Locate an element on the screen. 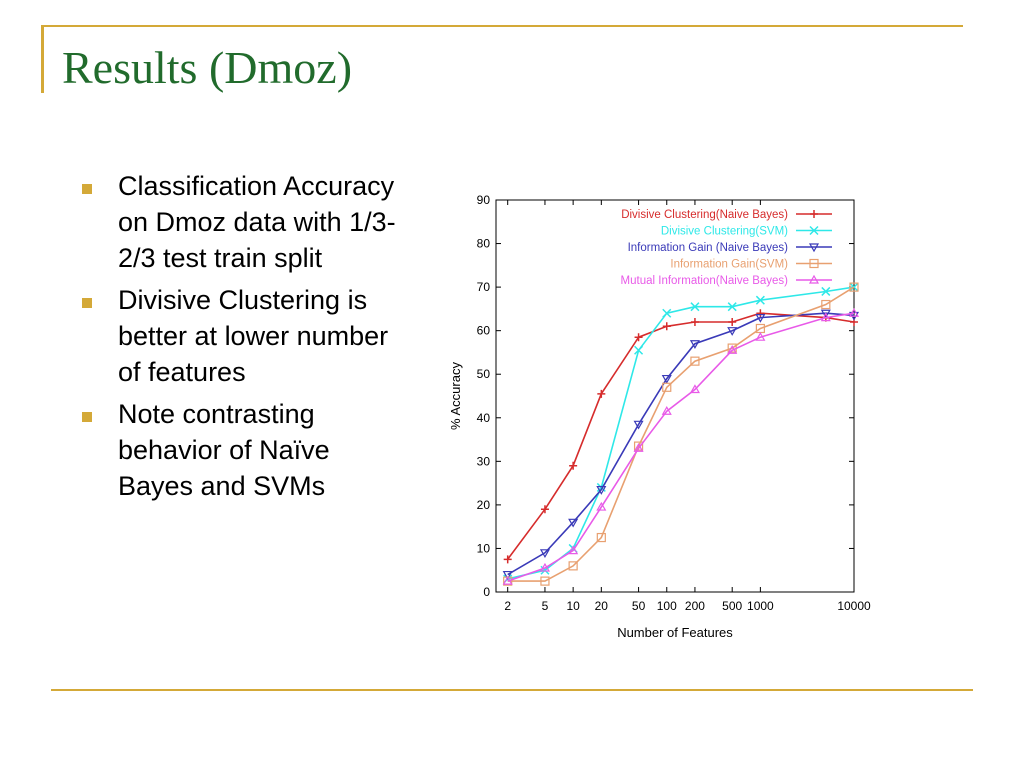 Image resolution: width=1024 pixels, height=768 pixels. y-tick-label: 70 is located at coordinates (484, 287).